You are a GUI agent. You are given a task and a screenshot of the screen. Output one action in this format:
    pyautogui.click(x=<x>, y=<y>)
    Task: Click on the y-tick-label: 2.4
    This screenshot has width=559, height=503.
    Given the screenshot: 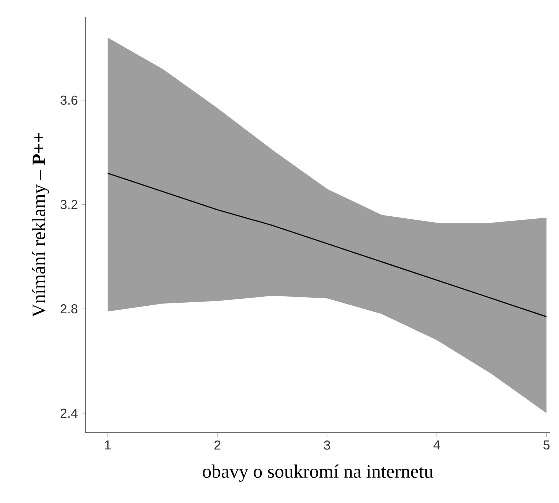 What is the action you would take?
    pyautogui.click(x=69, y=413)
    